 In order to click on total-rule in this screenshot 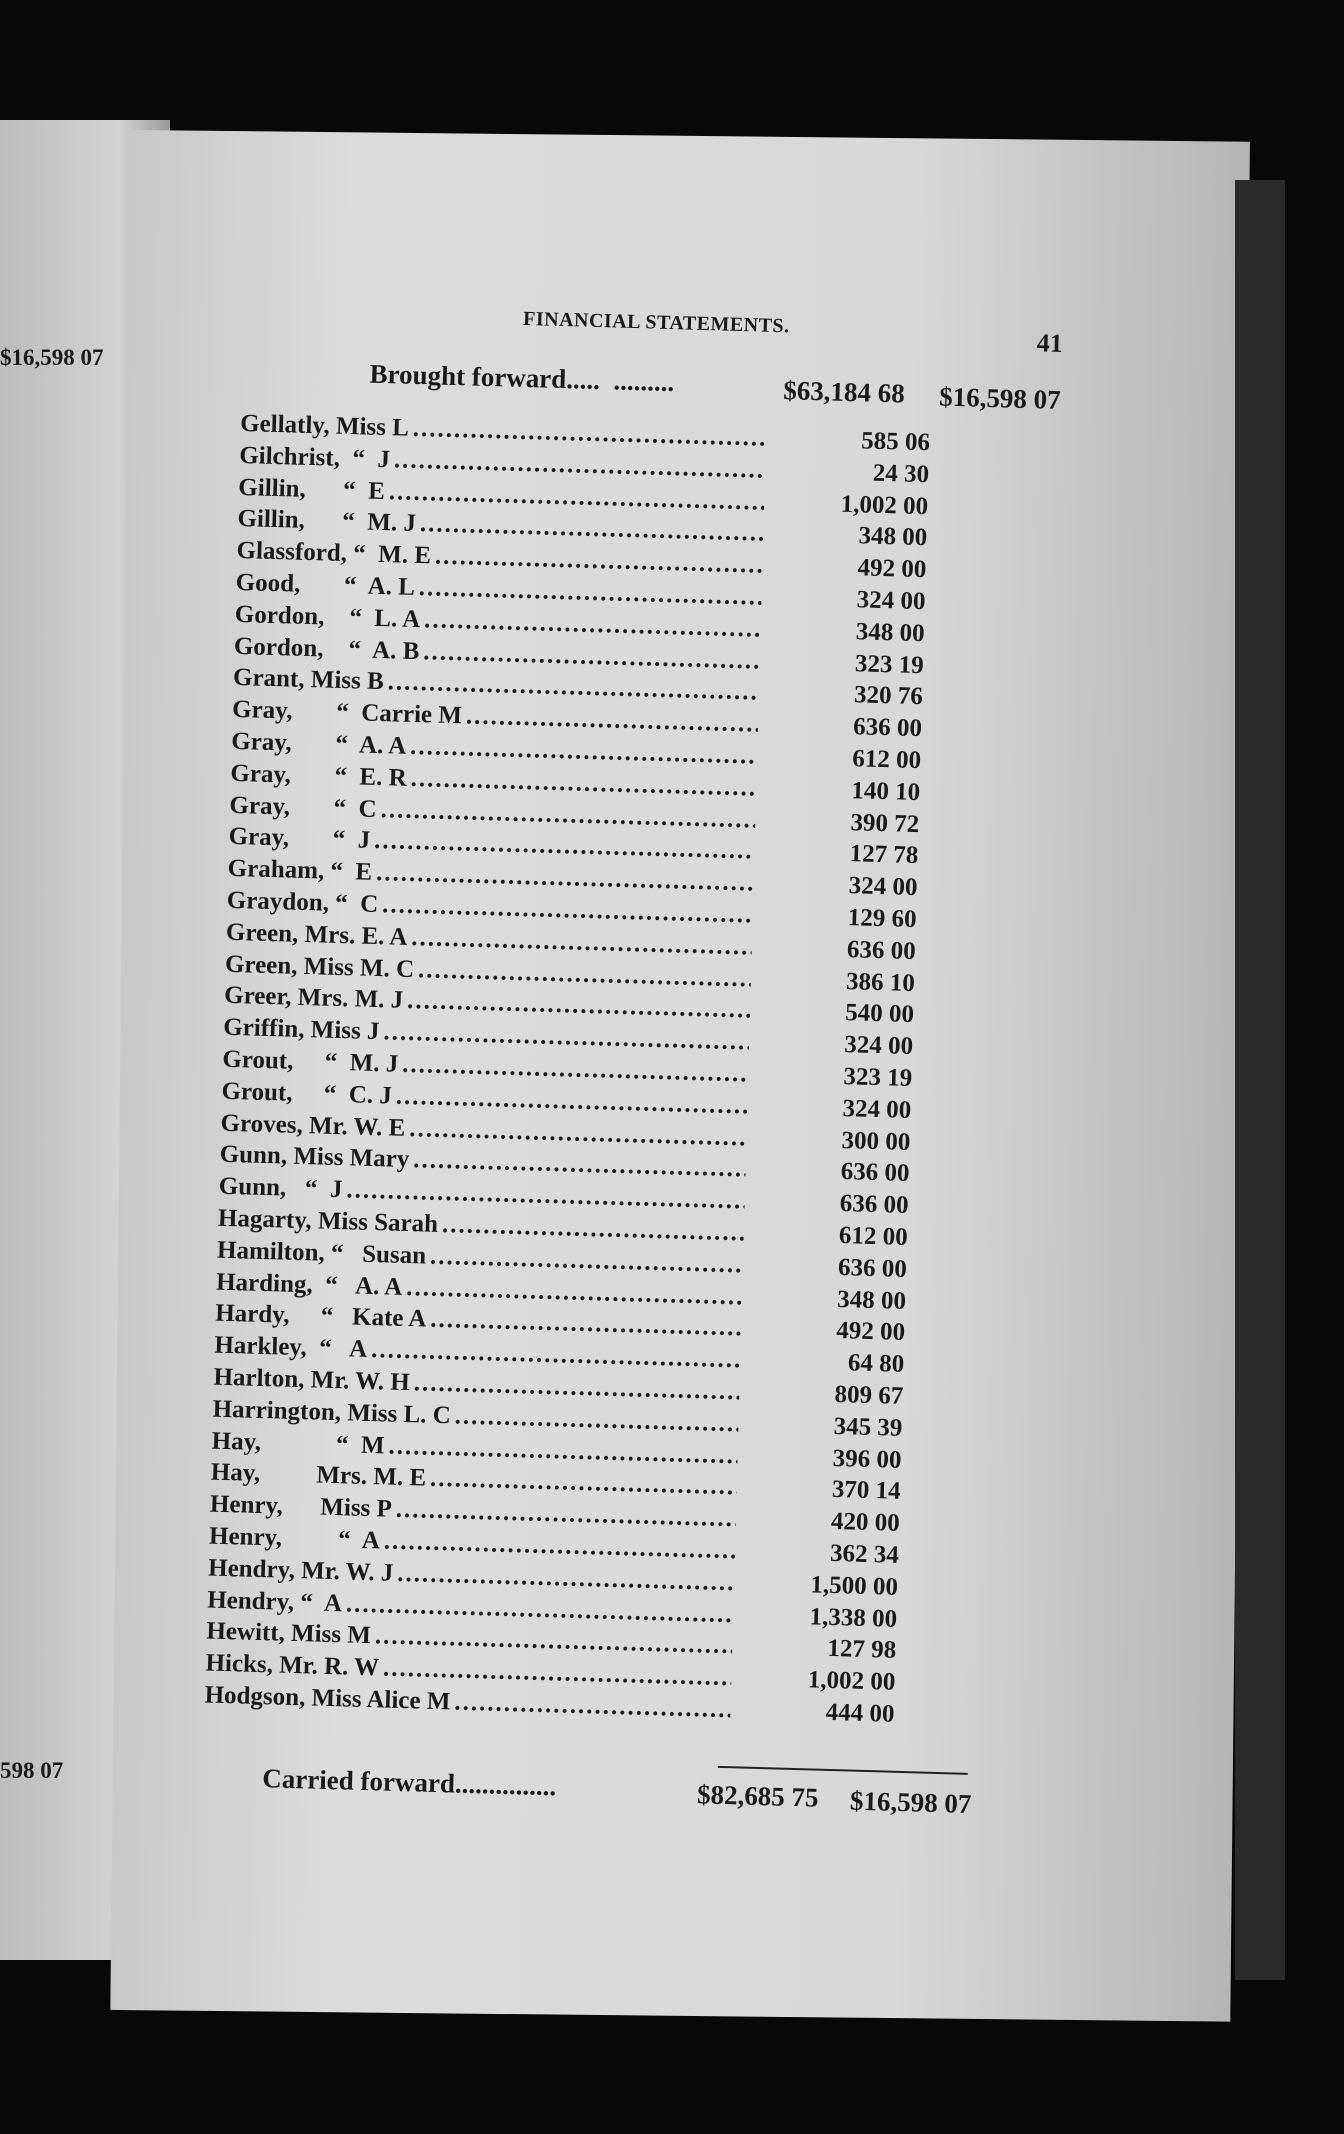, I will do `click(842, 1770)`.